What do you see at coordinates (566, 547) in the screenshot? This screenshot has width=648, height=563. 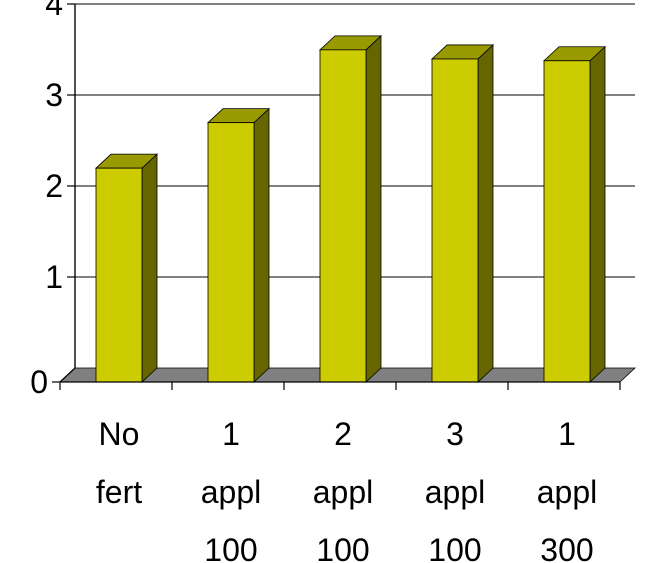 I see `x-category-line: 300` at bounding box center [566, 547].